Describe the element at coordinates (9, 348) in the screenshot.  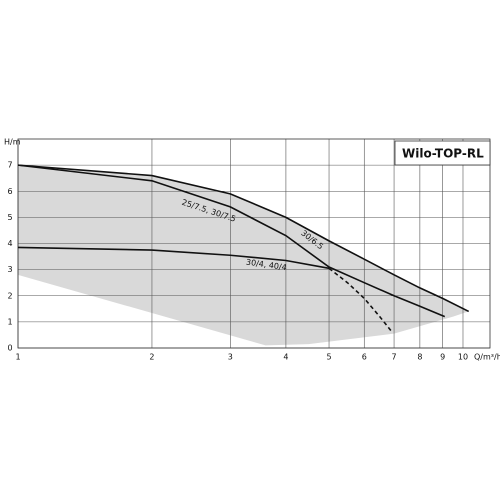
I see `y-tick-label: 0` at that location.